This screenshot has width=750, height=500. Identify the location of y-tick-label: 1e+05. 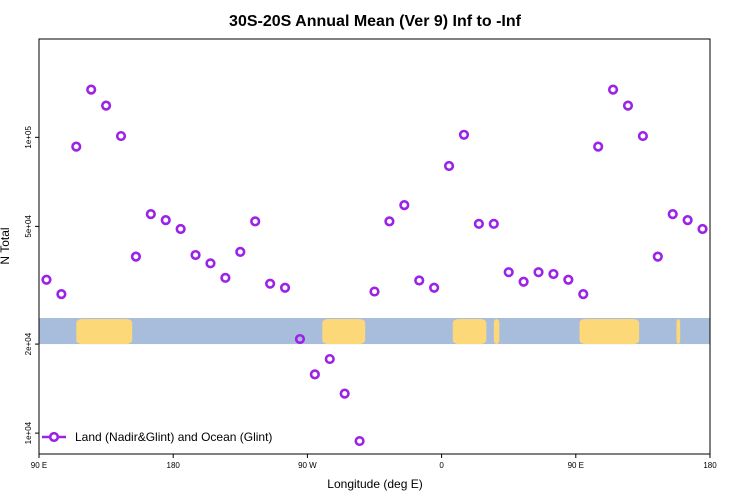
(28, 137).